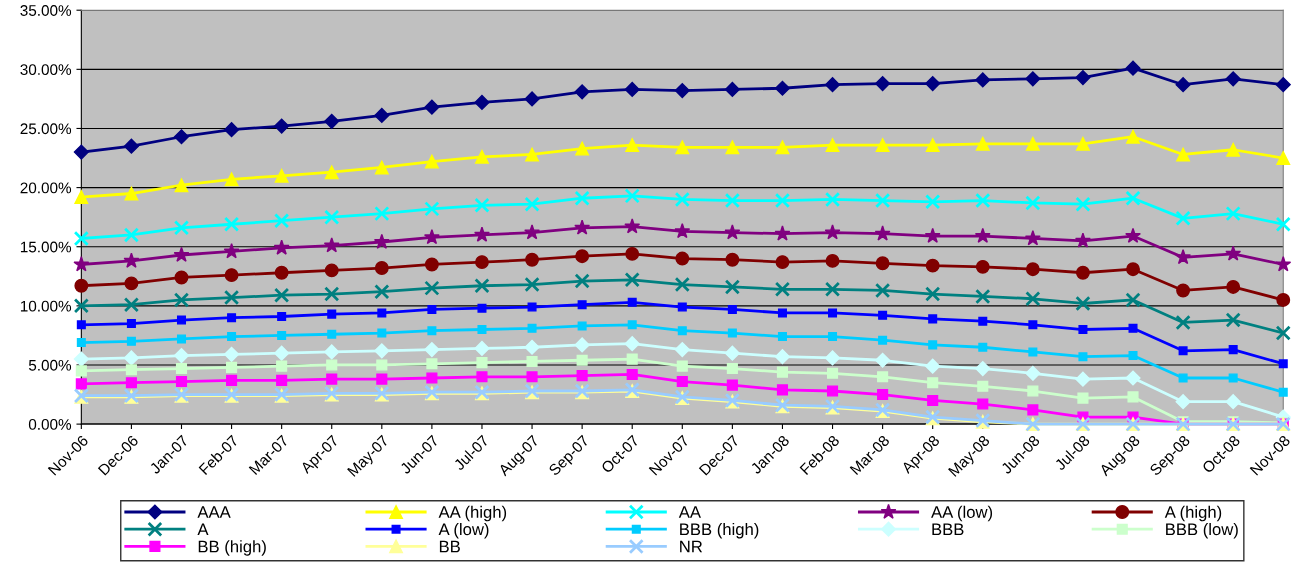  I want to click on legend-label: A (low), so click(463, 530).